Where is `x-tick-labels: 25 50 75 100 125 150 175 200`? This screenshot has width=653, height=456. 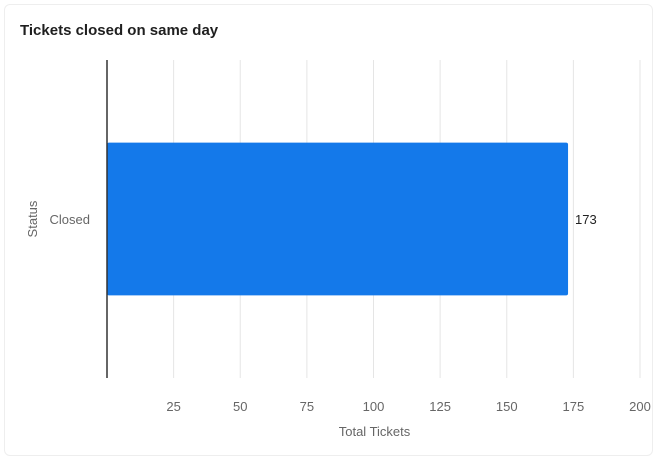
x-tick-labels: 25 50 75 100 125 150 175 200 is located at coordinates (408, 406).